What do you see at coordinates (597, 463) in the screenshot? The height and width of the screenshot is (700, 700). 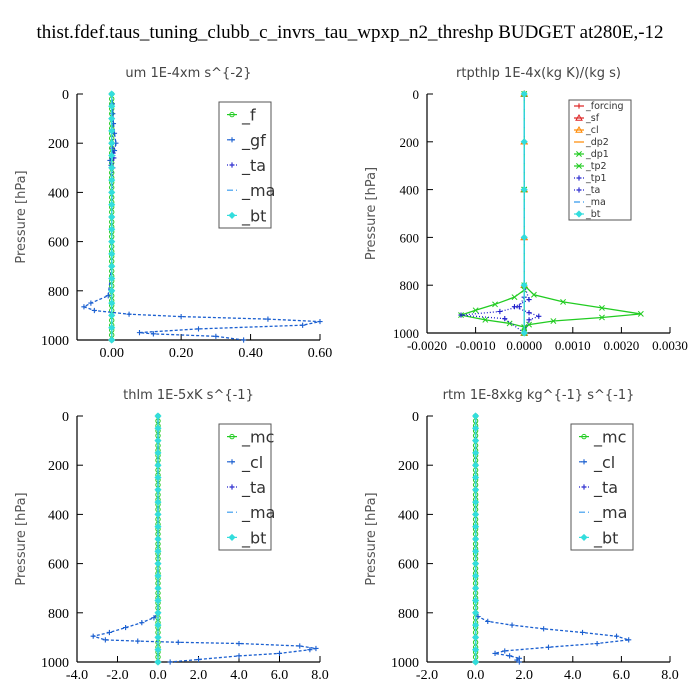 I see `legend-entry: _cl` at bounding box center [597, 463].